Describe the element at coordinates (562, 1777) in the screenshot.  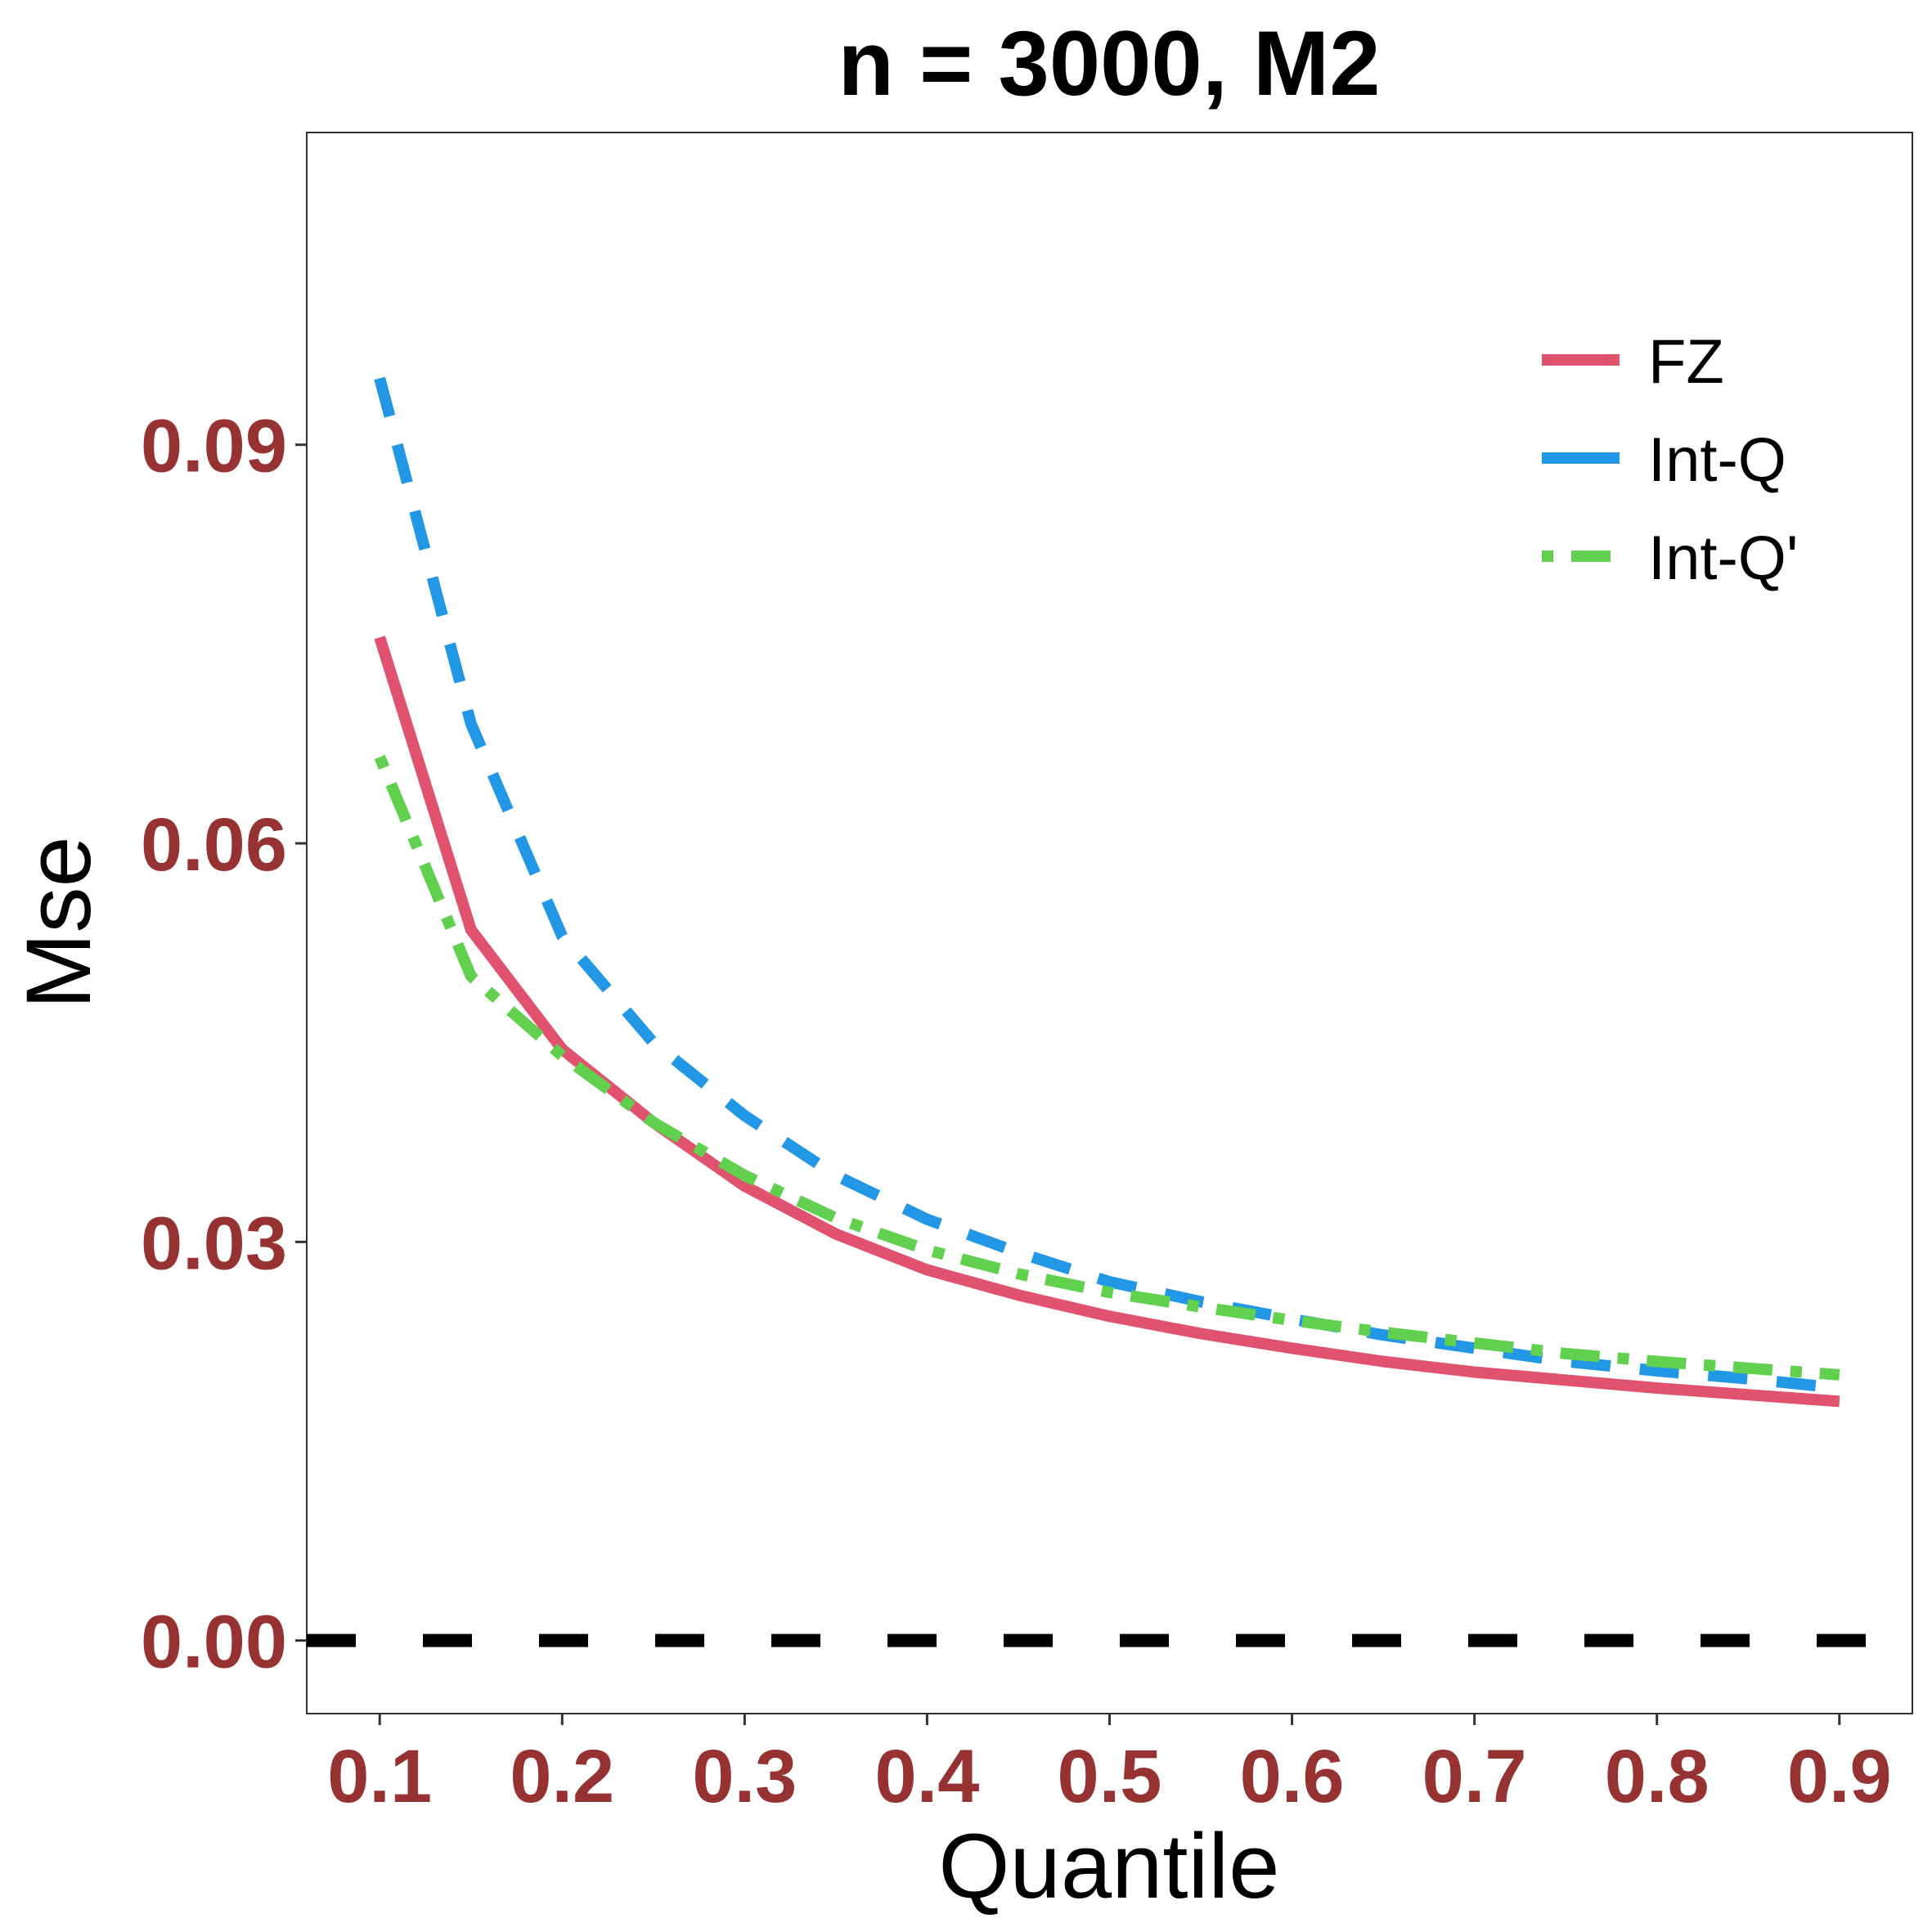
I see `x-tick-label: 0.2` at that location.